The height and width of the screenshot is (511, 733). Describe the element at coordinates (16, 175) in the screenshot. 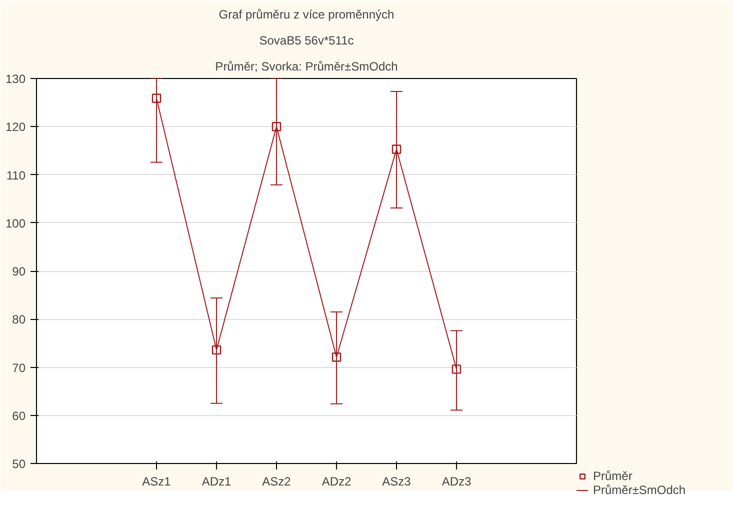

I see `y-tick-label: 110` at that location.